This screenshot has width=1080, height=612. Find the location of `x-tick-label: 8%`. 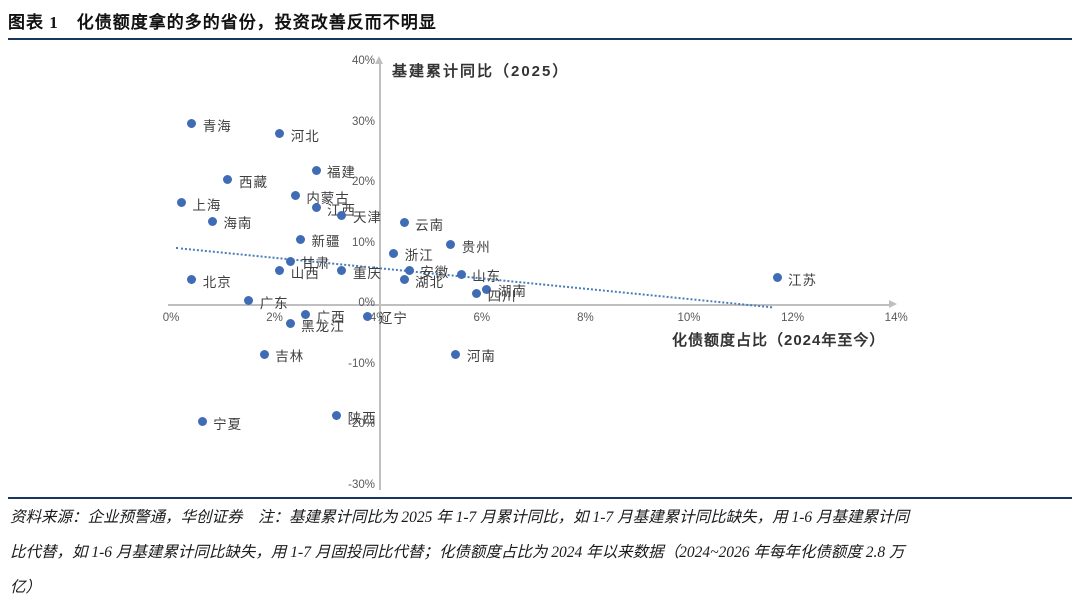

x-tick-label: 8% is located at coordinates (585, 318).